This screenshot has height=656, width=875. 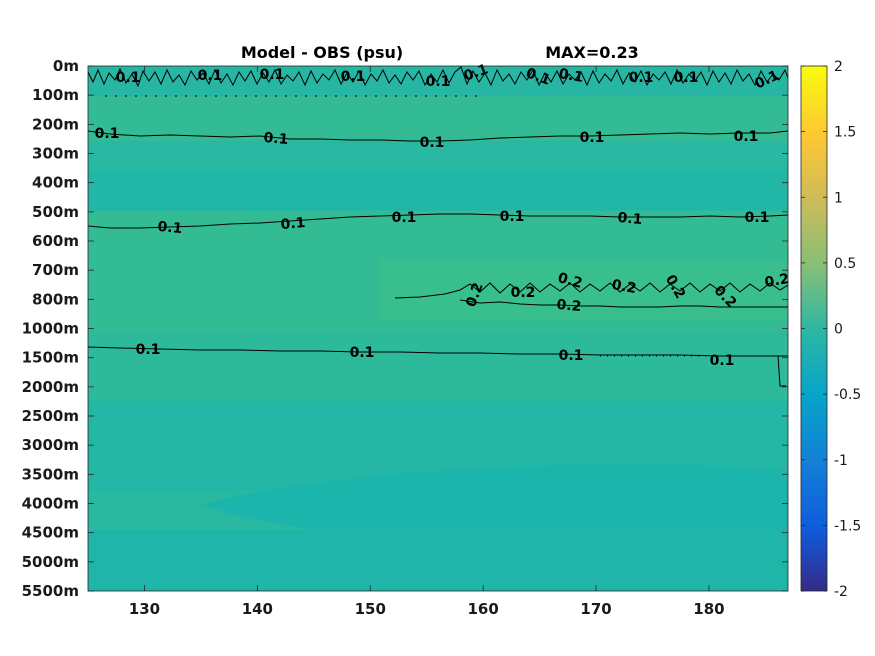 I want to click on max-annotation: MAX=0.23, so click(x=592, y=52).